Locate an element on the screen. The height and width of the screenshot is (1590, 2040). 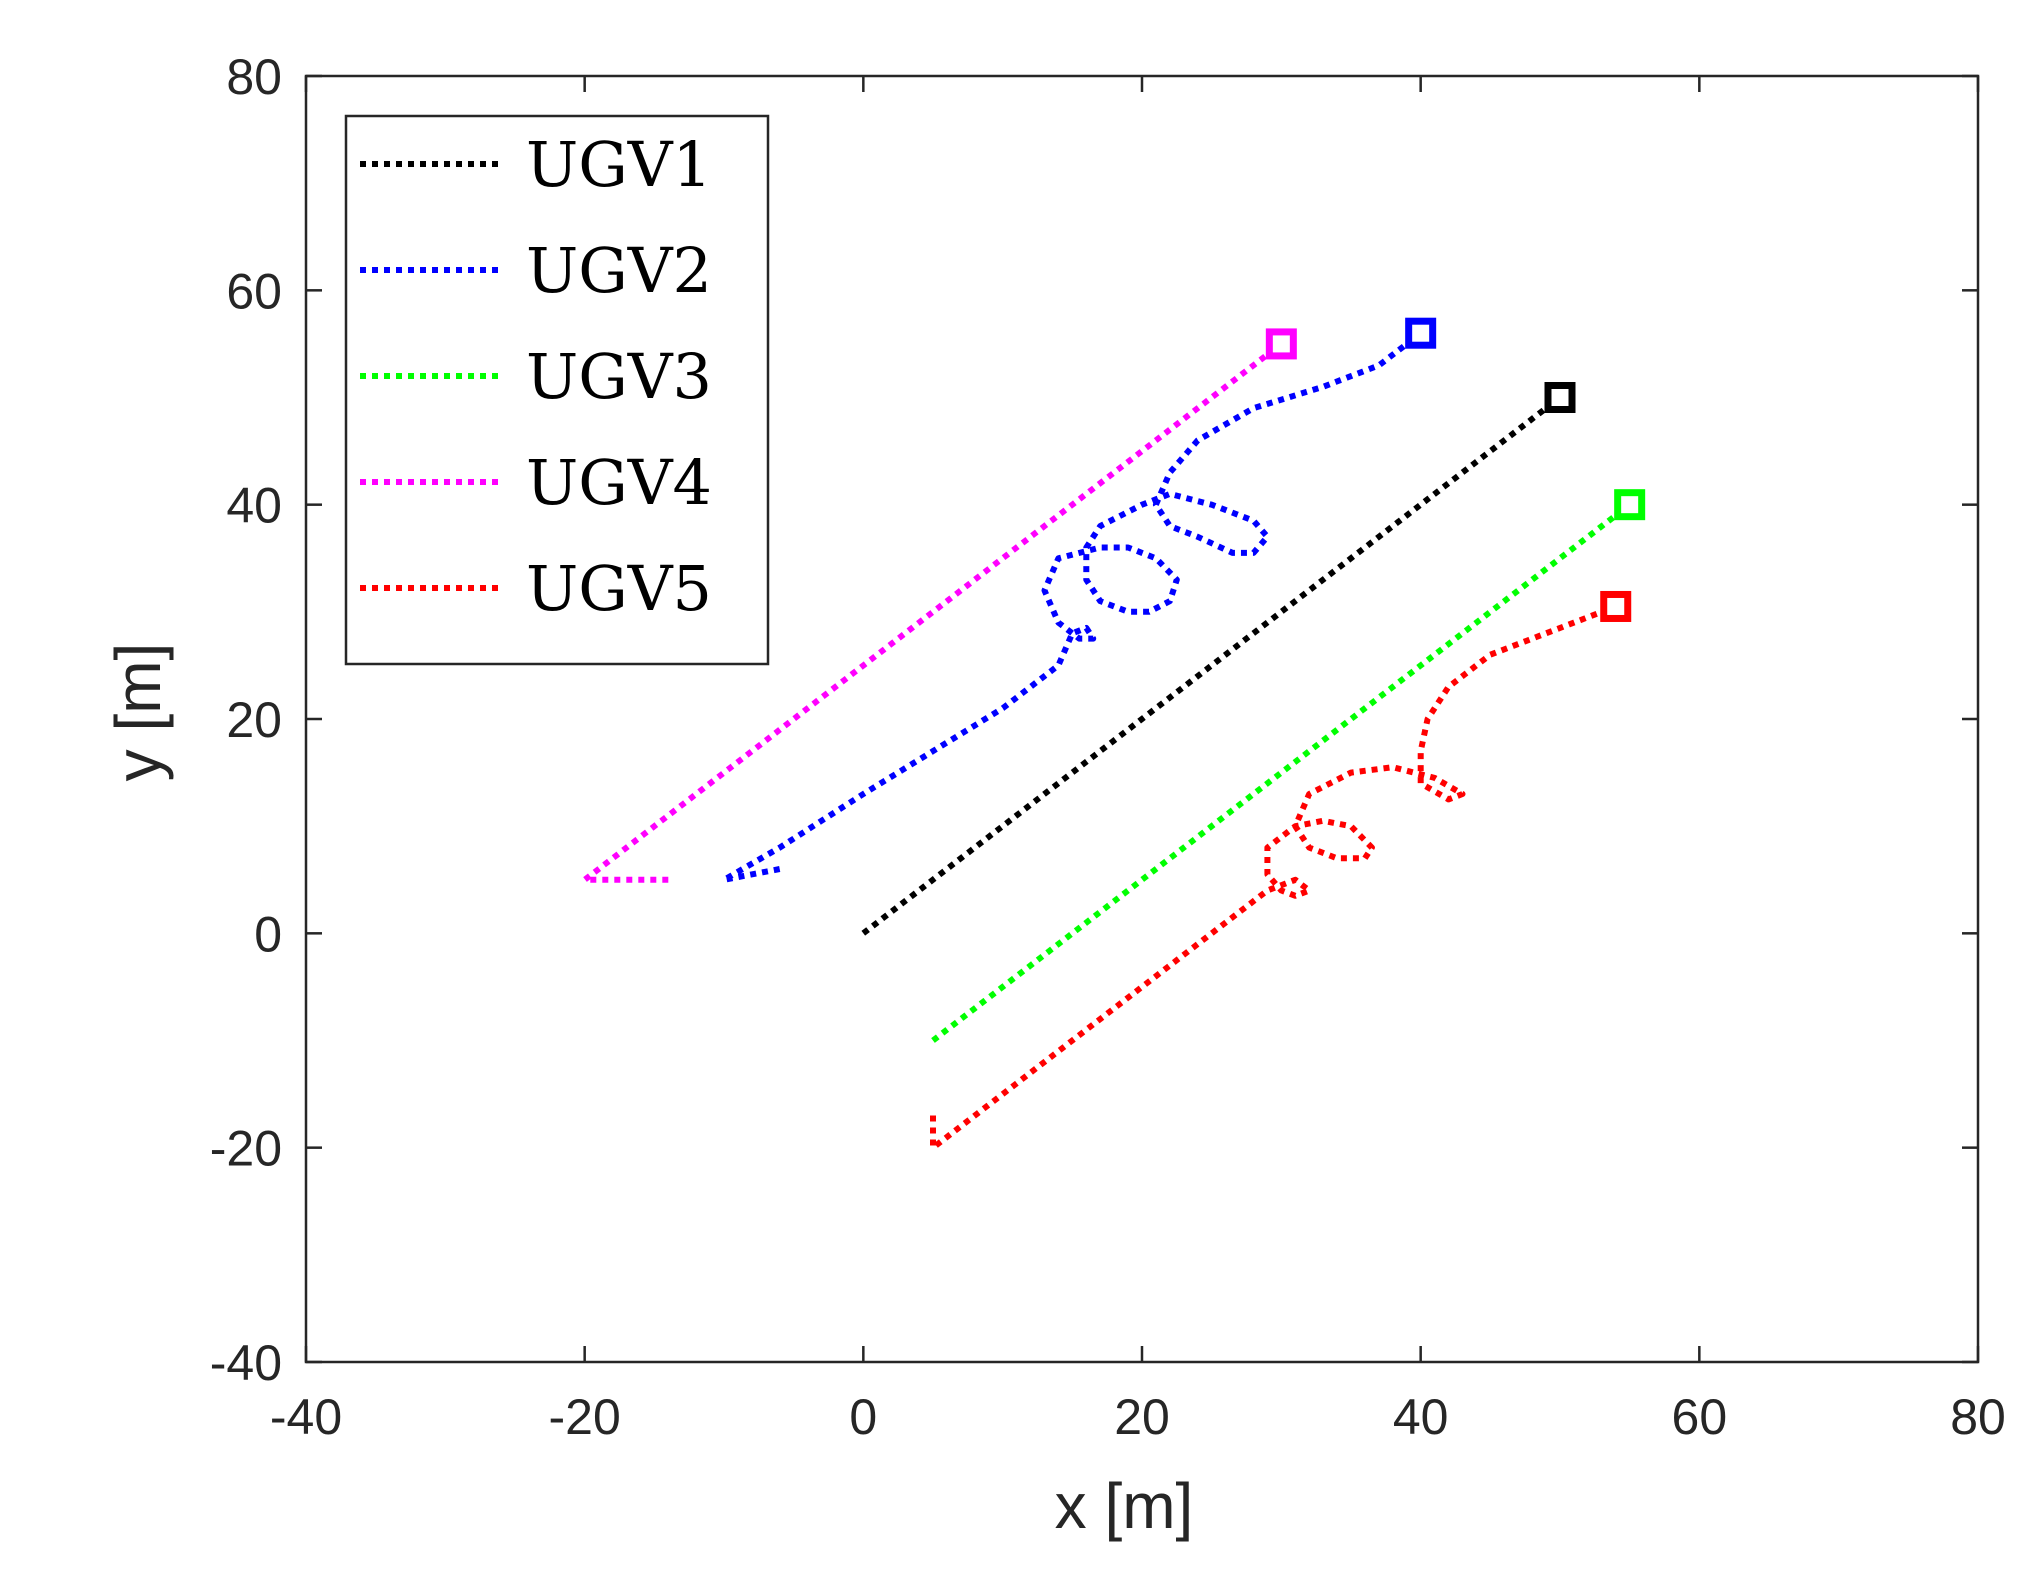
end-marker-ugv5 is located at coordinates (1616, 606).